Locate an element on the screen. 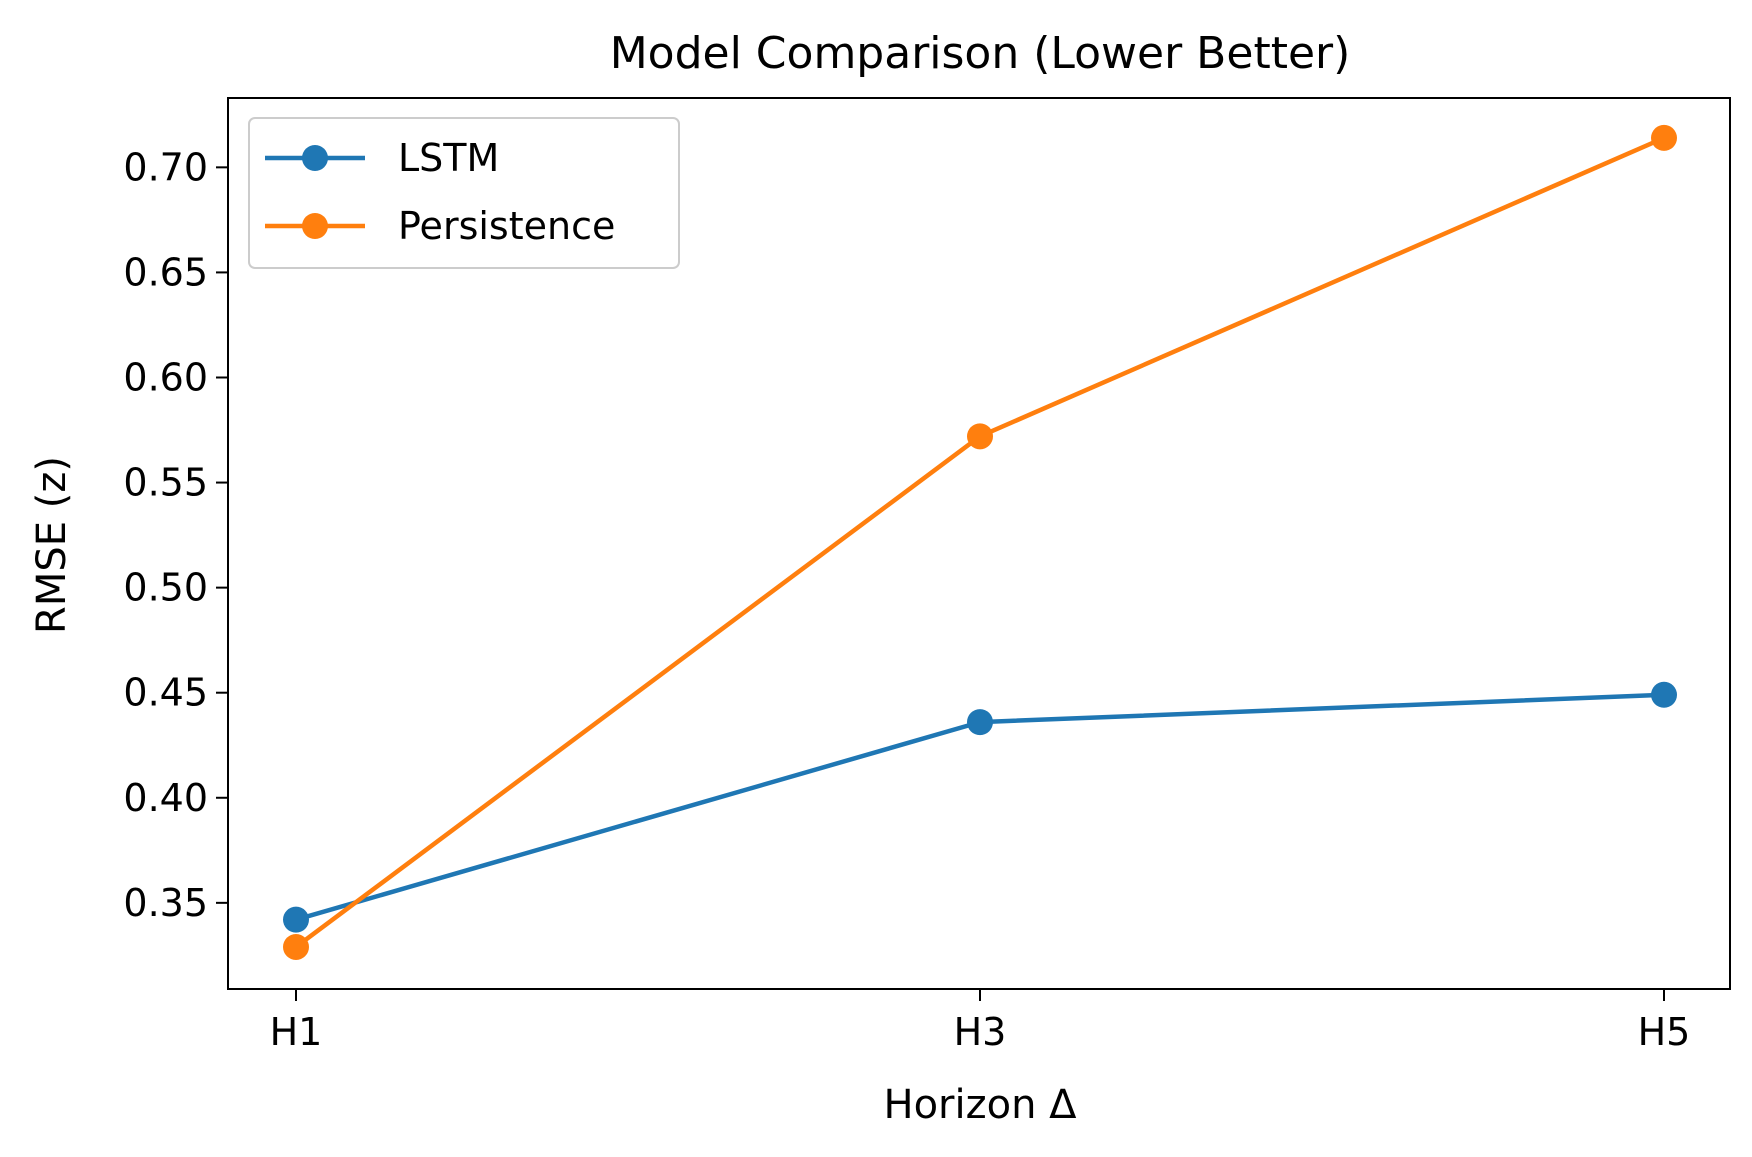 The width and height of the screenshot is (1752, 1157). y-tick-label: 0.35 is located at coordinates (165, 903).